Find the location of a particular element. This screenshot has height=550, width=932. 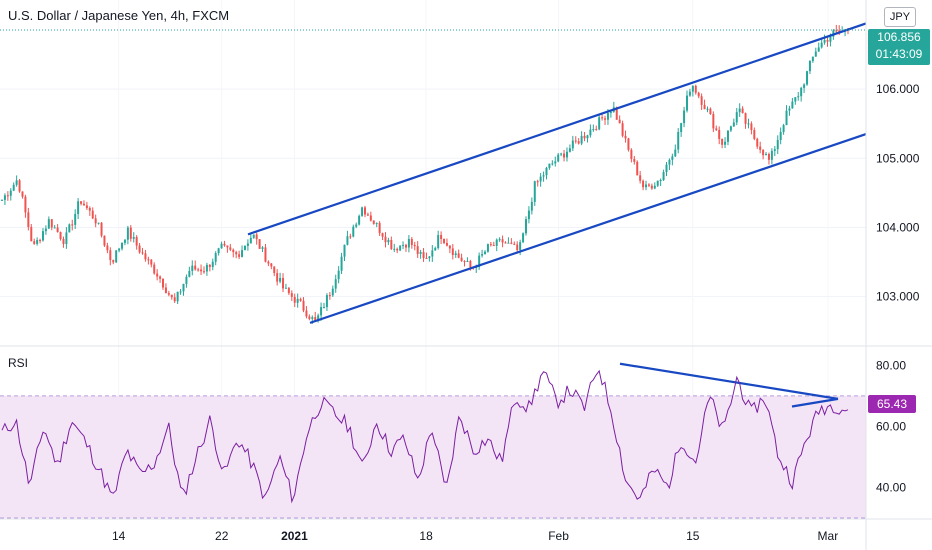

price-tick-label: 104.000 is located at coordinates (898, 227).